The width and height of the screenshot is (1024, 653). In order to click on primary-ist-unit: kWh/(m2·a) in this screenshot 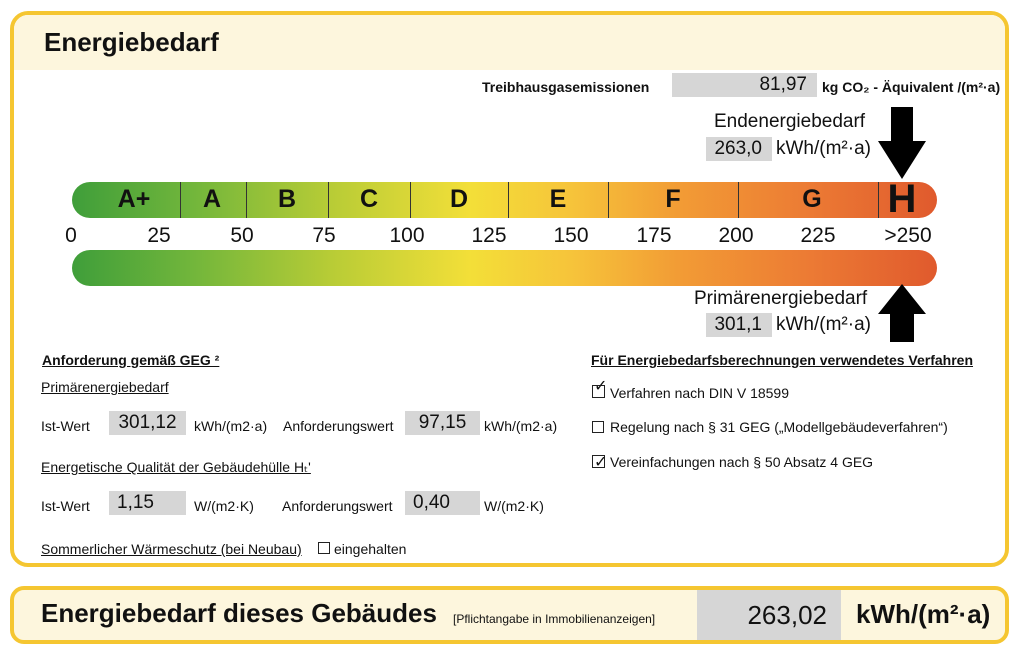, I will do `click(231, 426)`.